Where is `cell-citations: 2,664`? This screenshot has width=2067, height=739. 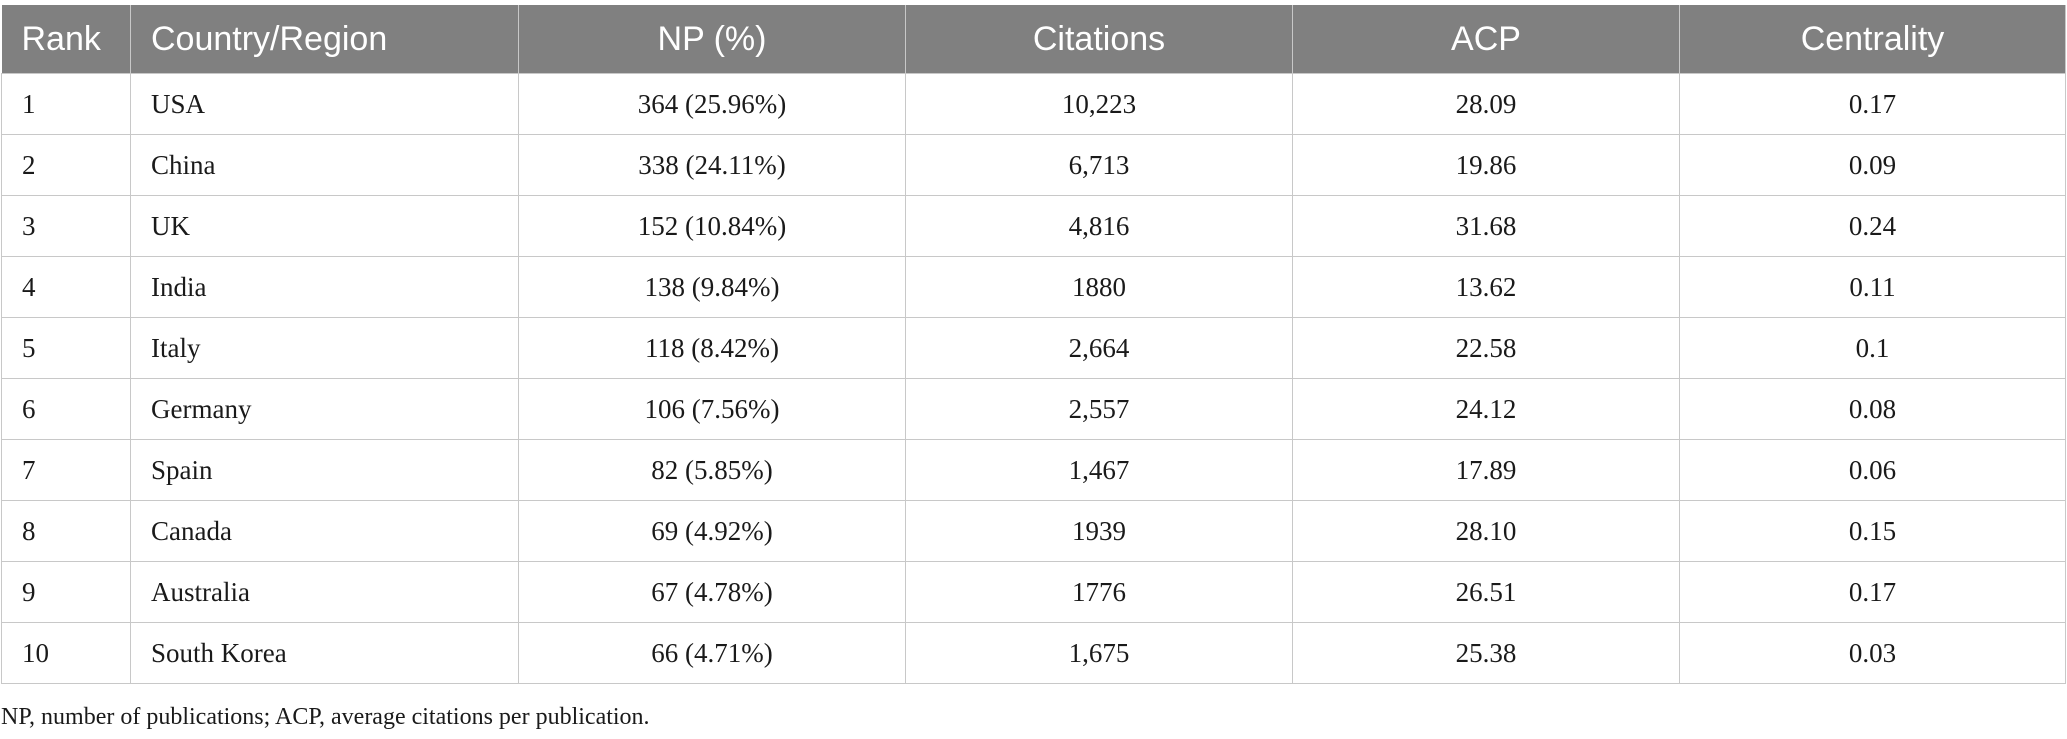
cell-citations: 2,664 is located at coordinates (1099, 348).